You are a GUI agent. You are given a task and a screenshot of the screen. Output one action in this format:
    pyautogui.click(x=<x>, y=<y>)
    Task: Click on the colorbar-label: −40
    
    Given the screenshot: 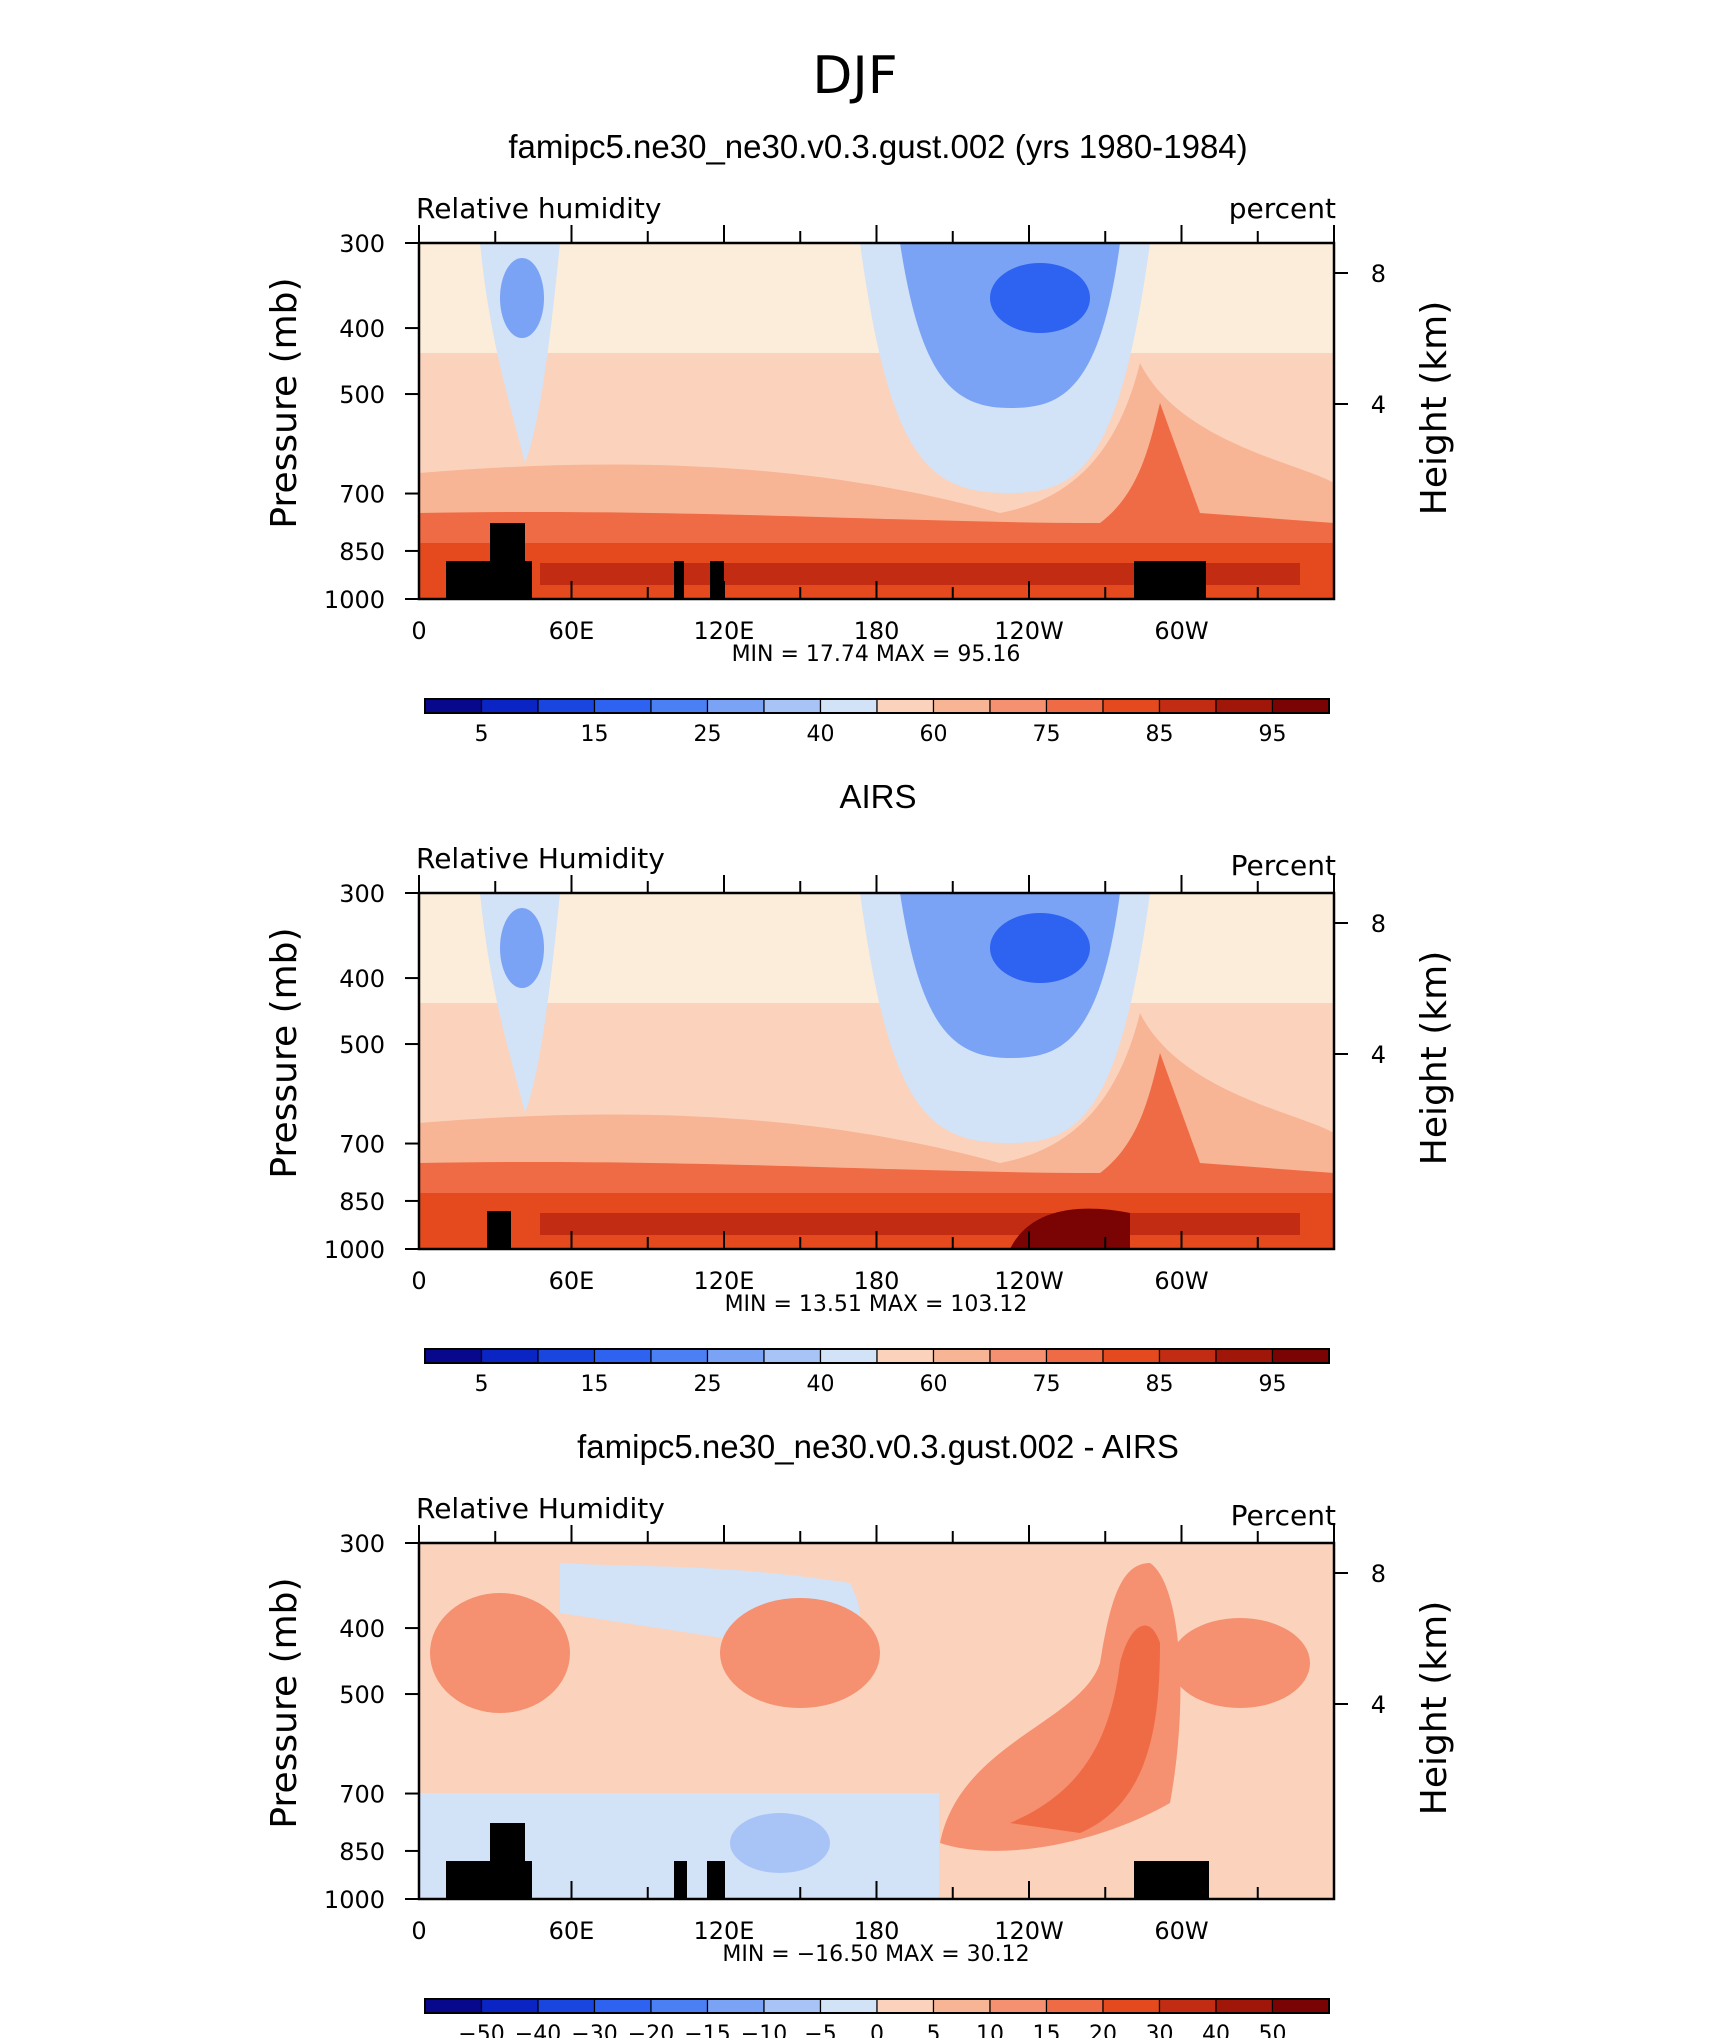 What is the action you would take?
    pyautogui.click(x=538, y=2030)
    